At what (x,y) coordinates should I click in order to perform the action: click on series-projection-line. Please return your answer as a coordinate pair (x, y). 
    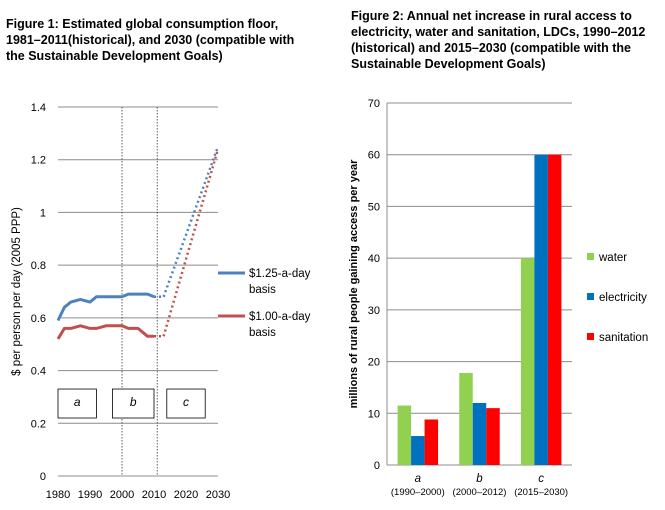
    Looking at the image, I should click on (191, 222).